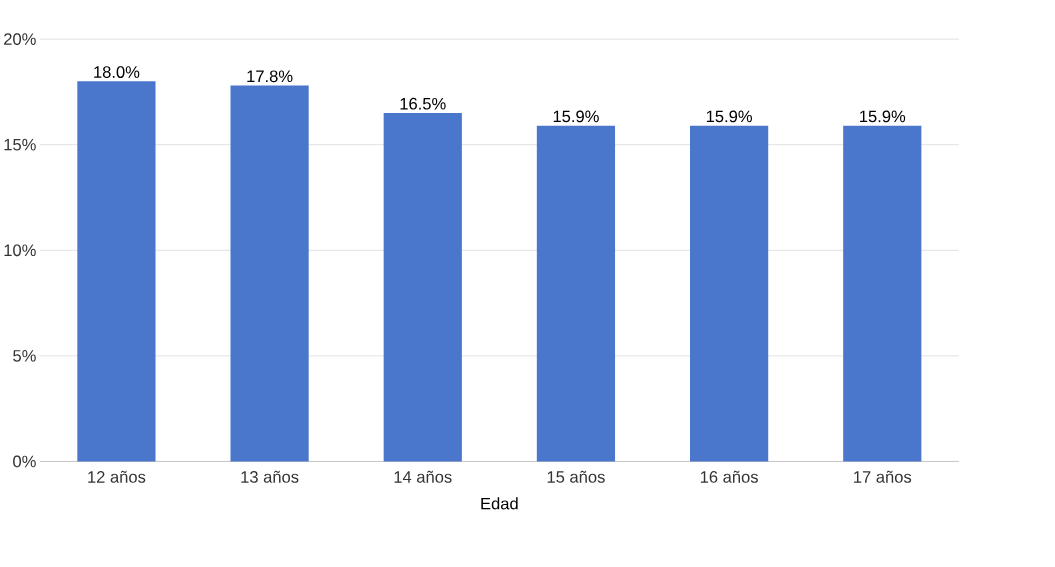  What do you see at coordinates (499, 503) in the screenshot?
I see `x-axis-title: Edad` at bounding box center [499, 503].